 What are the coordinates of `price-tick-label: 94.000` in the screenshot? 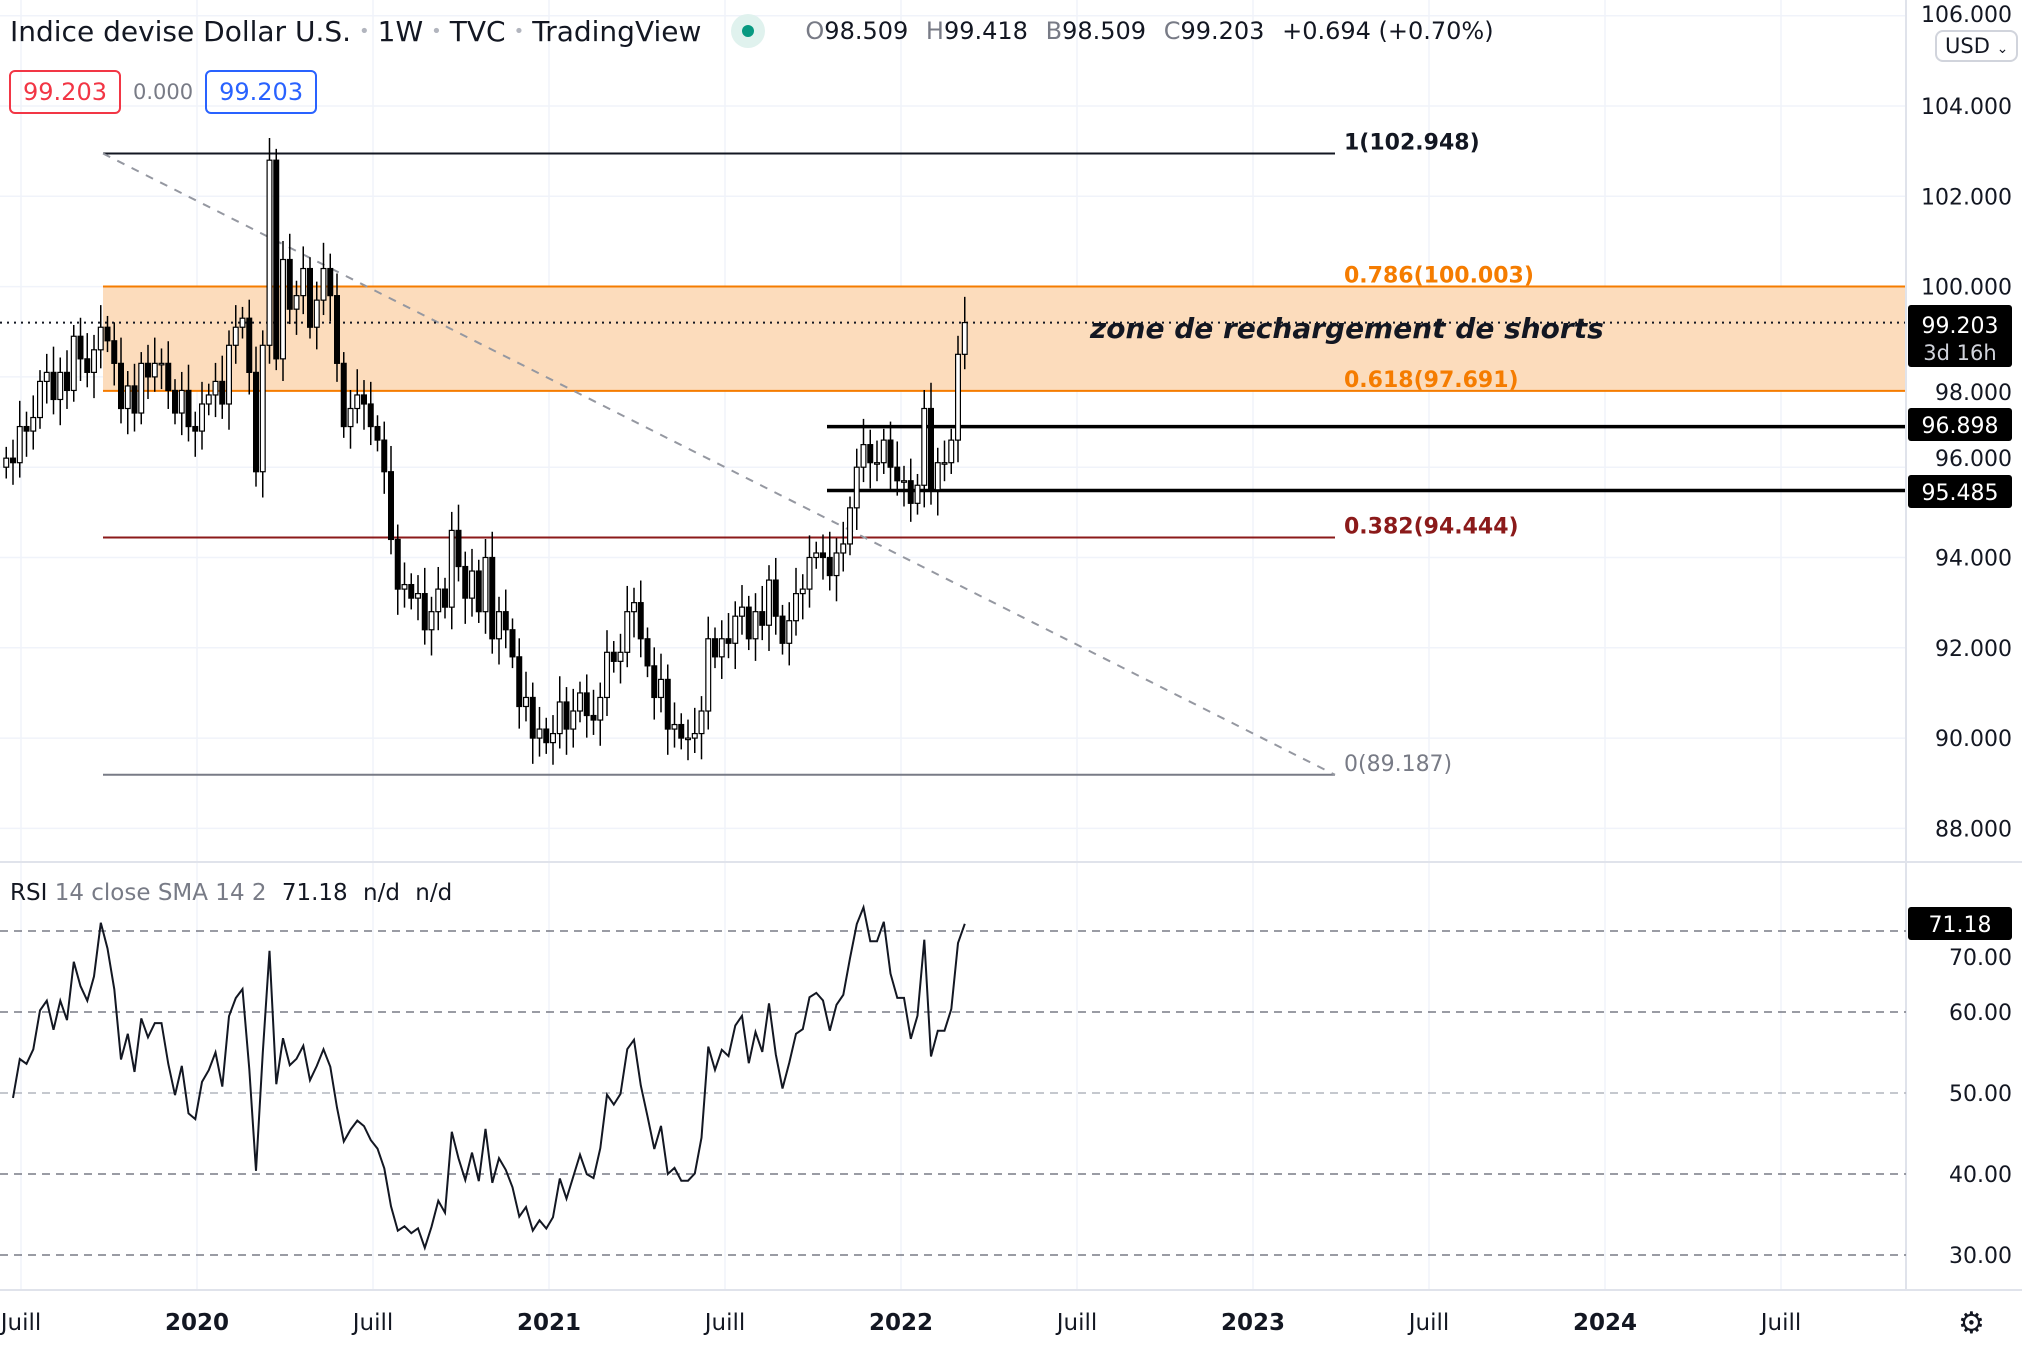 It's located at (1973, 559).